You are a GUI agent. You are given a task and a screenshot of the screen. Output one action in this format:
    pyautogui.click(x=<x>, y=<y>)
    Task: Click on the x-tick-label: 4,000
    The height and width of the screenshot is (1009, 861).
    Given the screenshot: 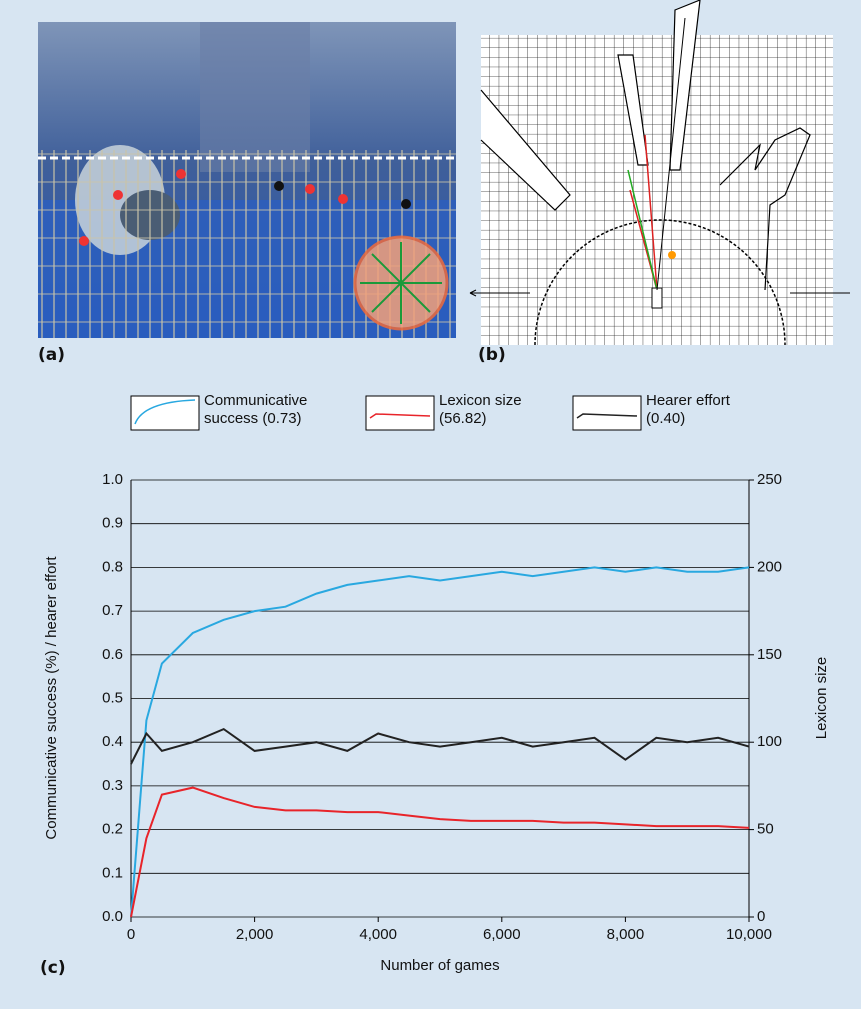 What is the action you would take?
    pyautogui.click(x=378, y=934)
    